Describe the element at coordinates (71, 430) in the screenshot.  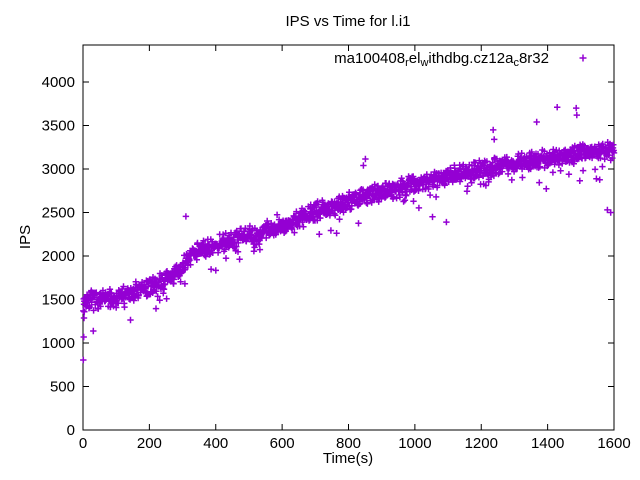
I see `y-tick-label: 0` at that location.